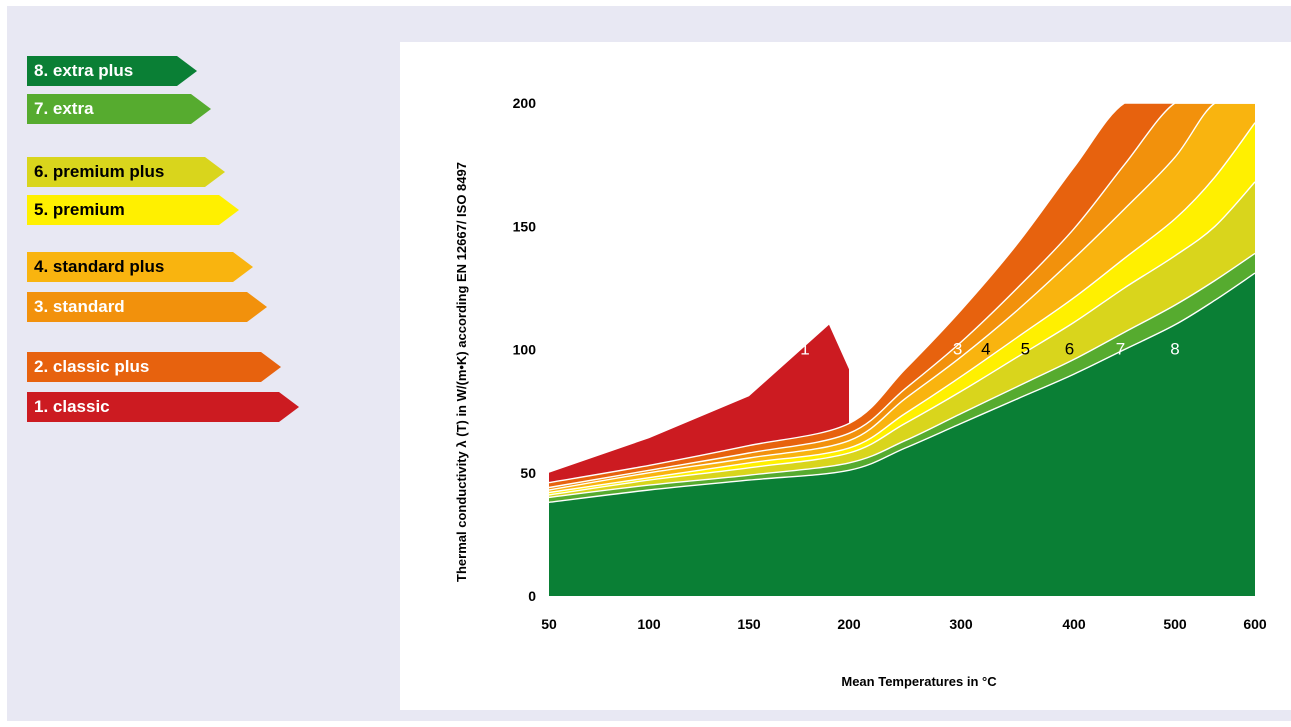 Image resolution: width=1291 pixels, height=727 pixels. What do you see at coordinates (1069, 348) in the screenshot?
I see `band-label-6: 6` at bounding box center [1069, 348].